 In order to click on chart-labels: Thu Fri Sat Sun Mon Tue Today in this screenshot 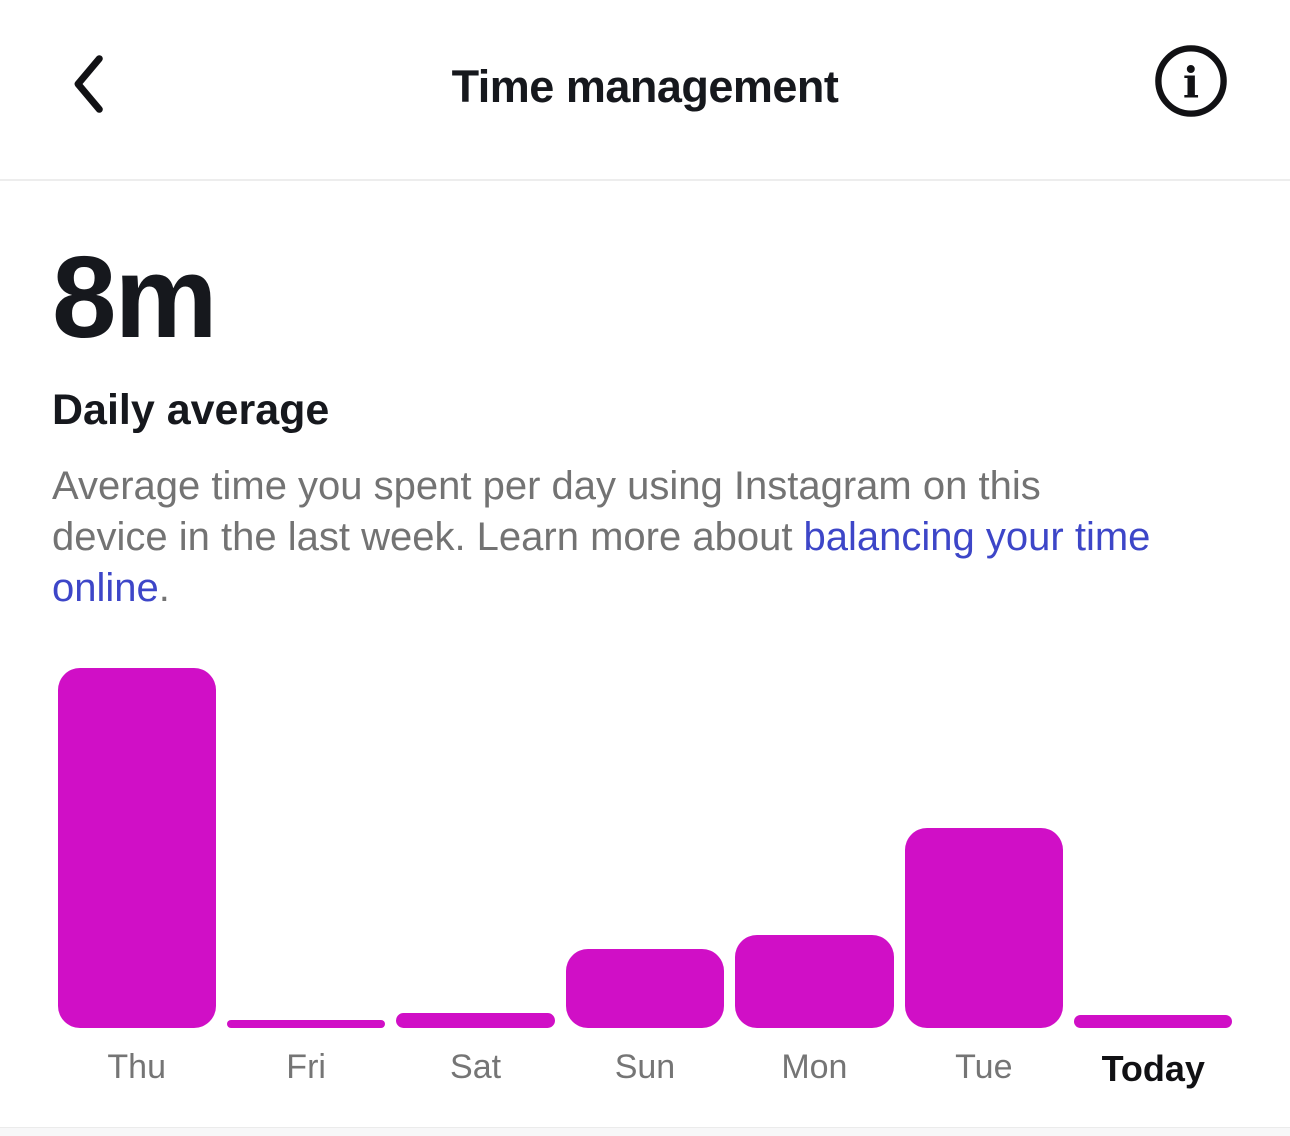, I will do `click(645, 1069)`.